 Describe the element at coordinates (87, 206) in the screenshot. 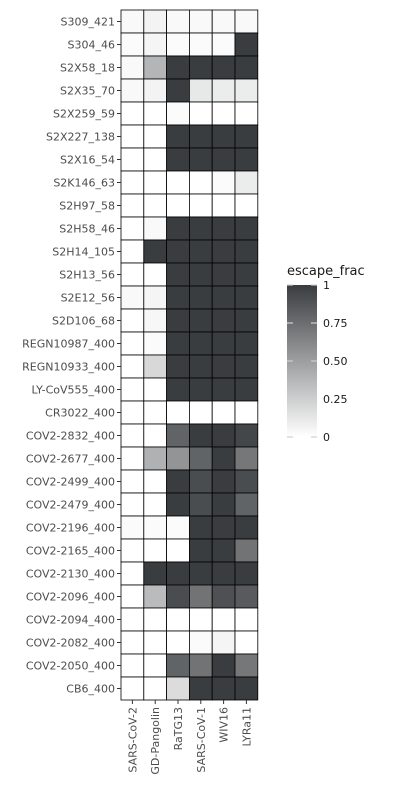

I see `row-label: S2H97_58` at that location.